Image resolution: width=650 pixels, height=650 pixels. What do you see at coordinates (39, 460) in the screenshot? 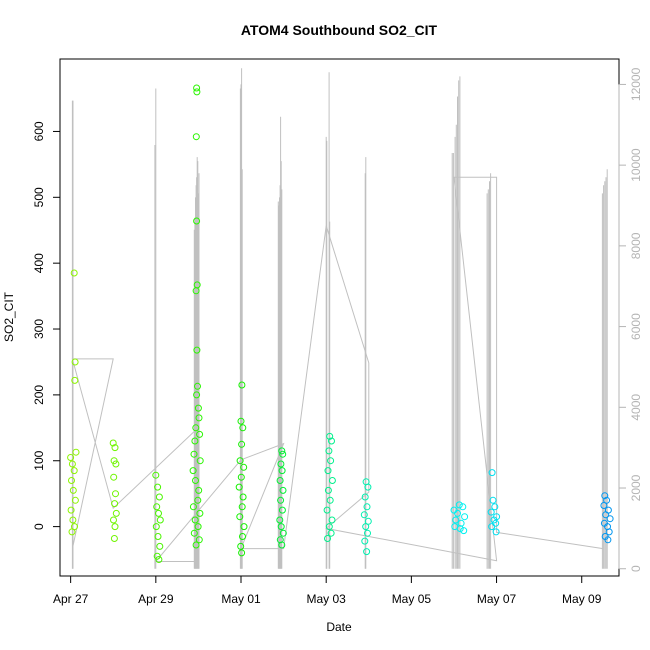
I see `y-tick-label: 100` at bounding box center [39, 460].